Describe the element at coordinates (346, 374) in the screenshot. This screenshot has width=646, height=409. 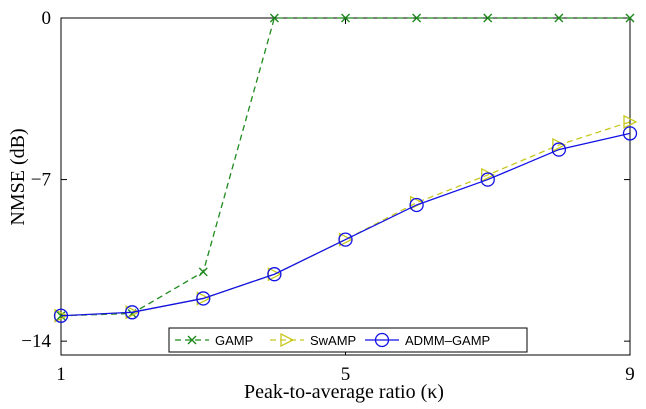
I see `x-tick-label: 5` at that location.